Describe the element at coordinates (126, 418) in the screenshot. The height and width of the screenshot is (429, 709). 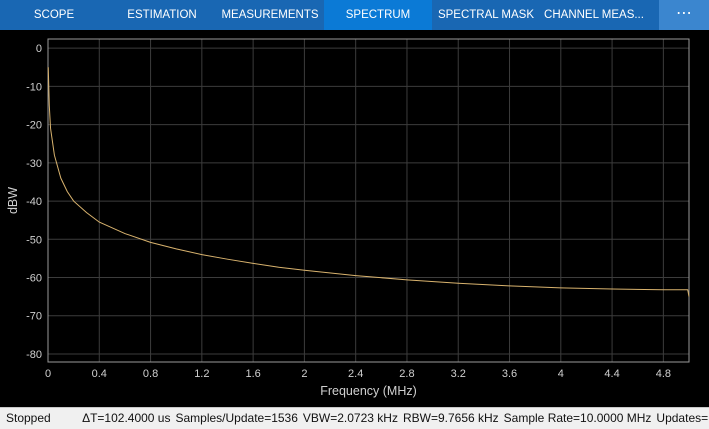
I see `readout: ΔT=102.4000 us` at that location.